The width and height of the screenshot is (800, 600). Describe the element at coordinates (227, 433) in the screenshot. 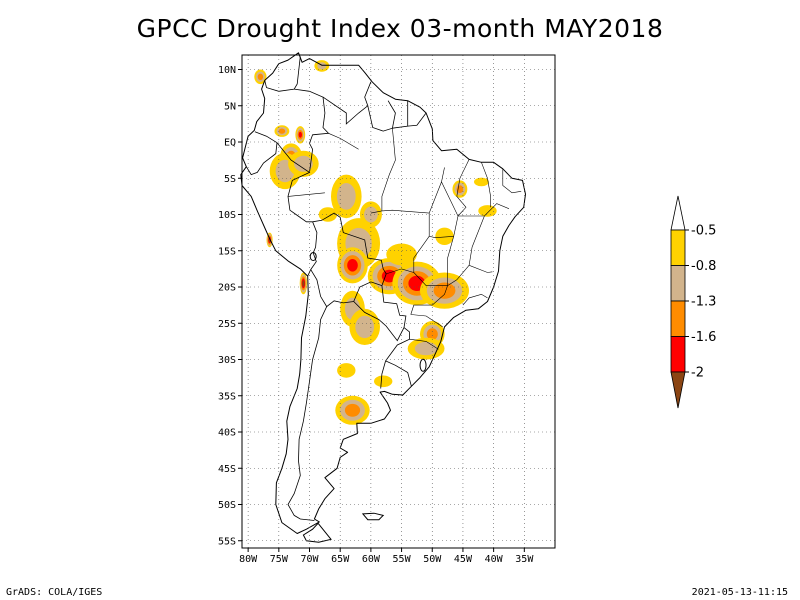

I see `lat-tick-label: 40S` at that location.